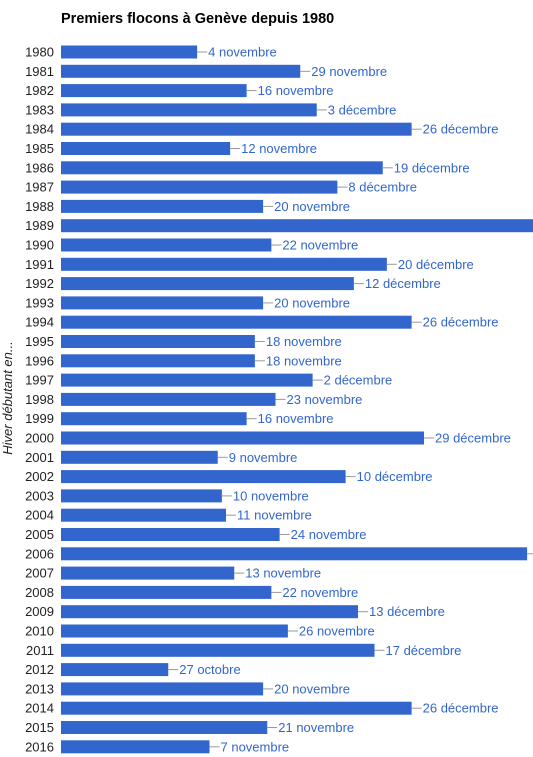 The width and height of the screenshot is (533, 757). Describe the element at coordinates (39, 476) in the screenshot. I see `y-tick-label: 2002` at that location.